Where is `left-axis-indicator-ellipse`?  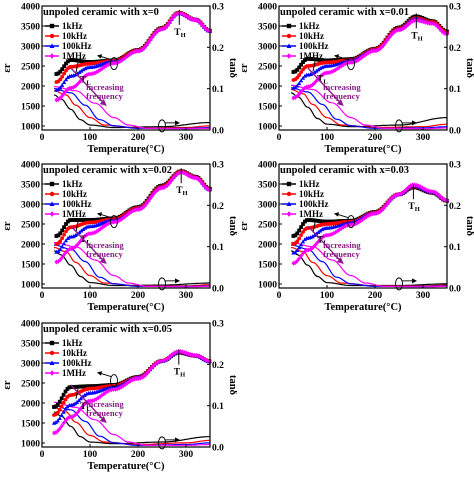 left-axis-indicator-ellipse is located at coordinates (351, 64).